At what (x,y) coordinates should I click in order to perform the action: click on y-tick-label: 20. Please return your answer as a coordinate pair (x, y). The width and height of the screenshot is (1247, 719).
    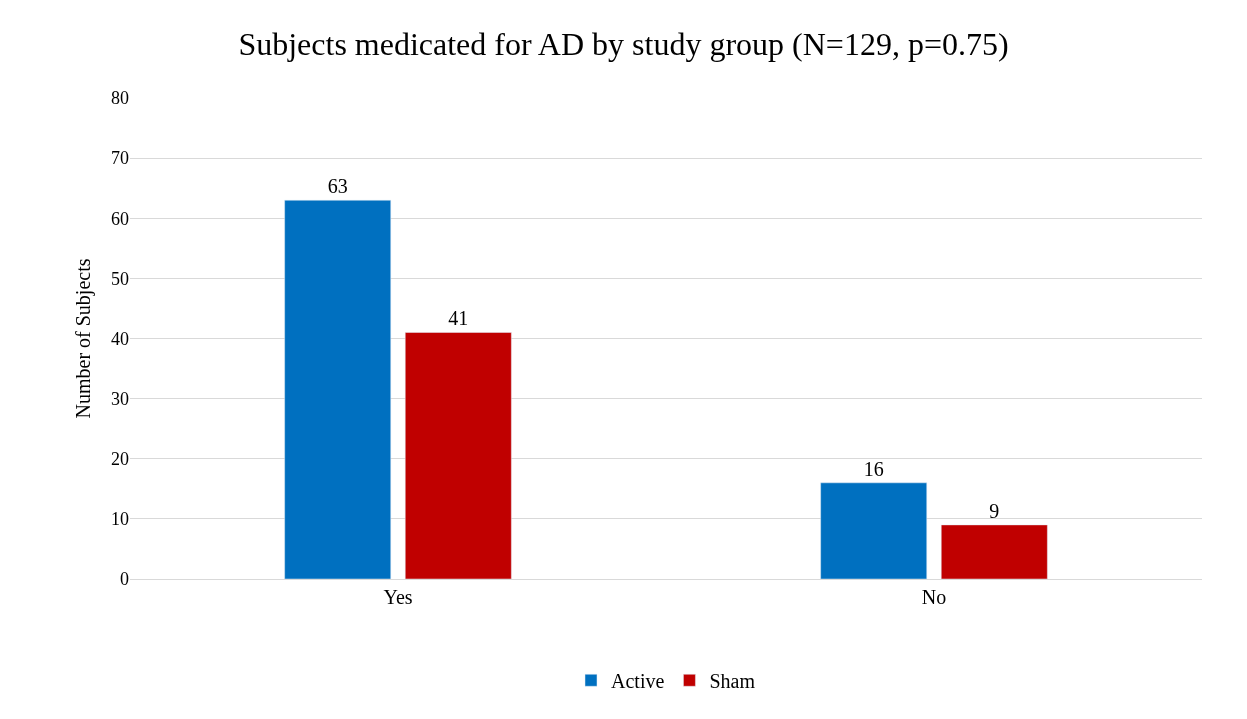
    Looking at the image, I should click on (120, 459).